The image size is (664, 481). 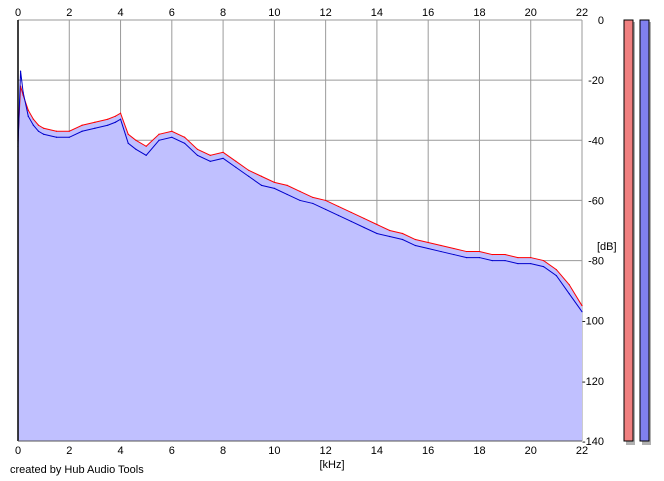 I want to click on x-tick-label-bottom: 8, so click(x=223, y=451).